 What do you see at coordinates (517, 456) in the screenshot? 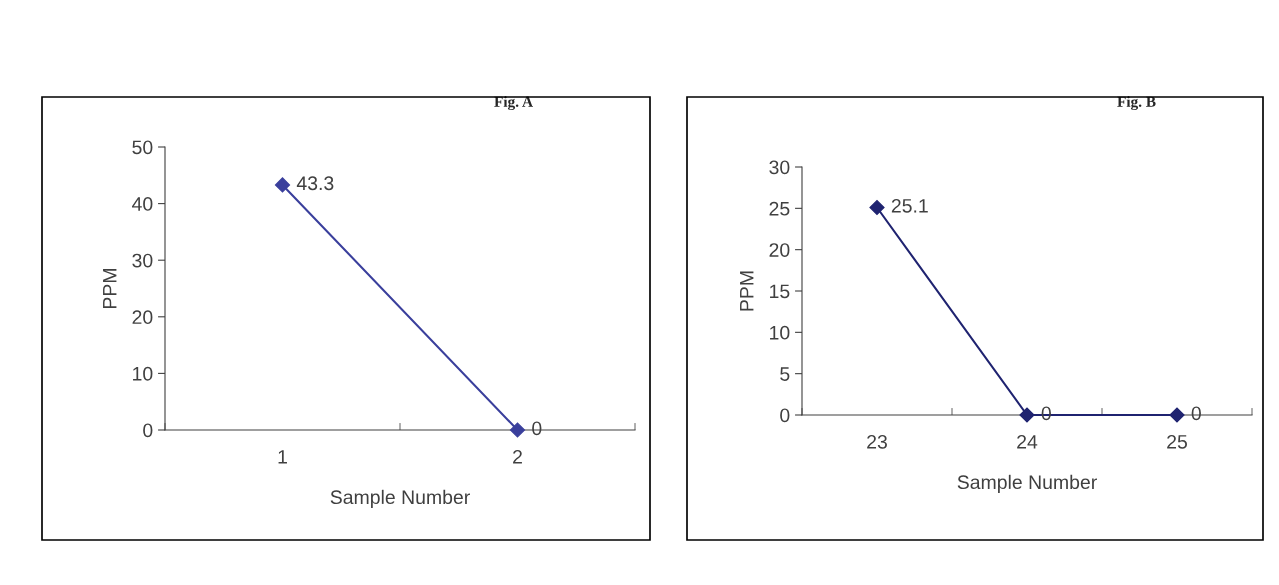
I see `x-tick-label: 2` at bounding box center [517, 456].